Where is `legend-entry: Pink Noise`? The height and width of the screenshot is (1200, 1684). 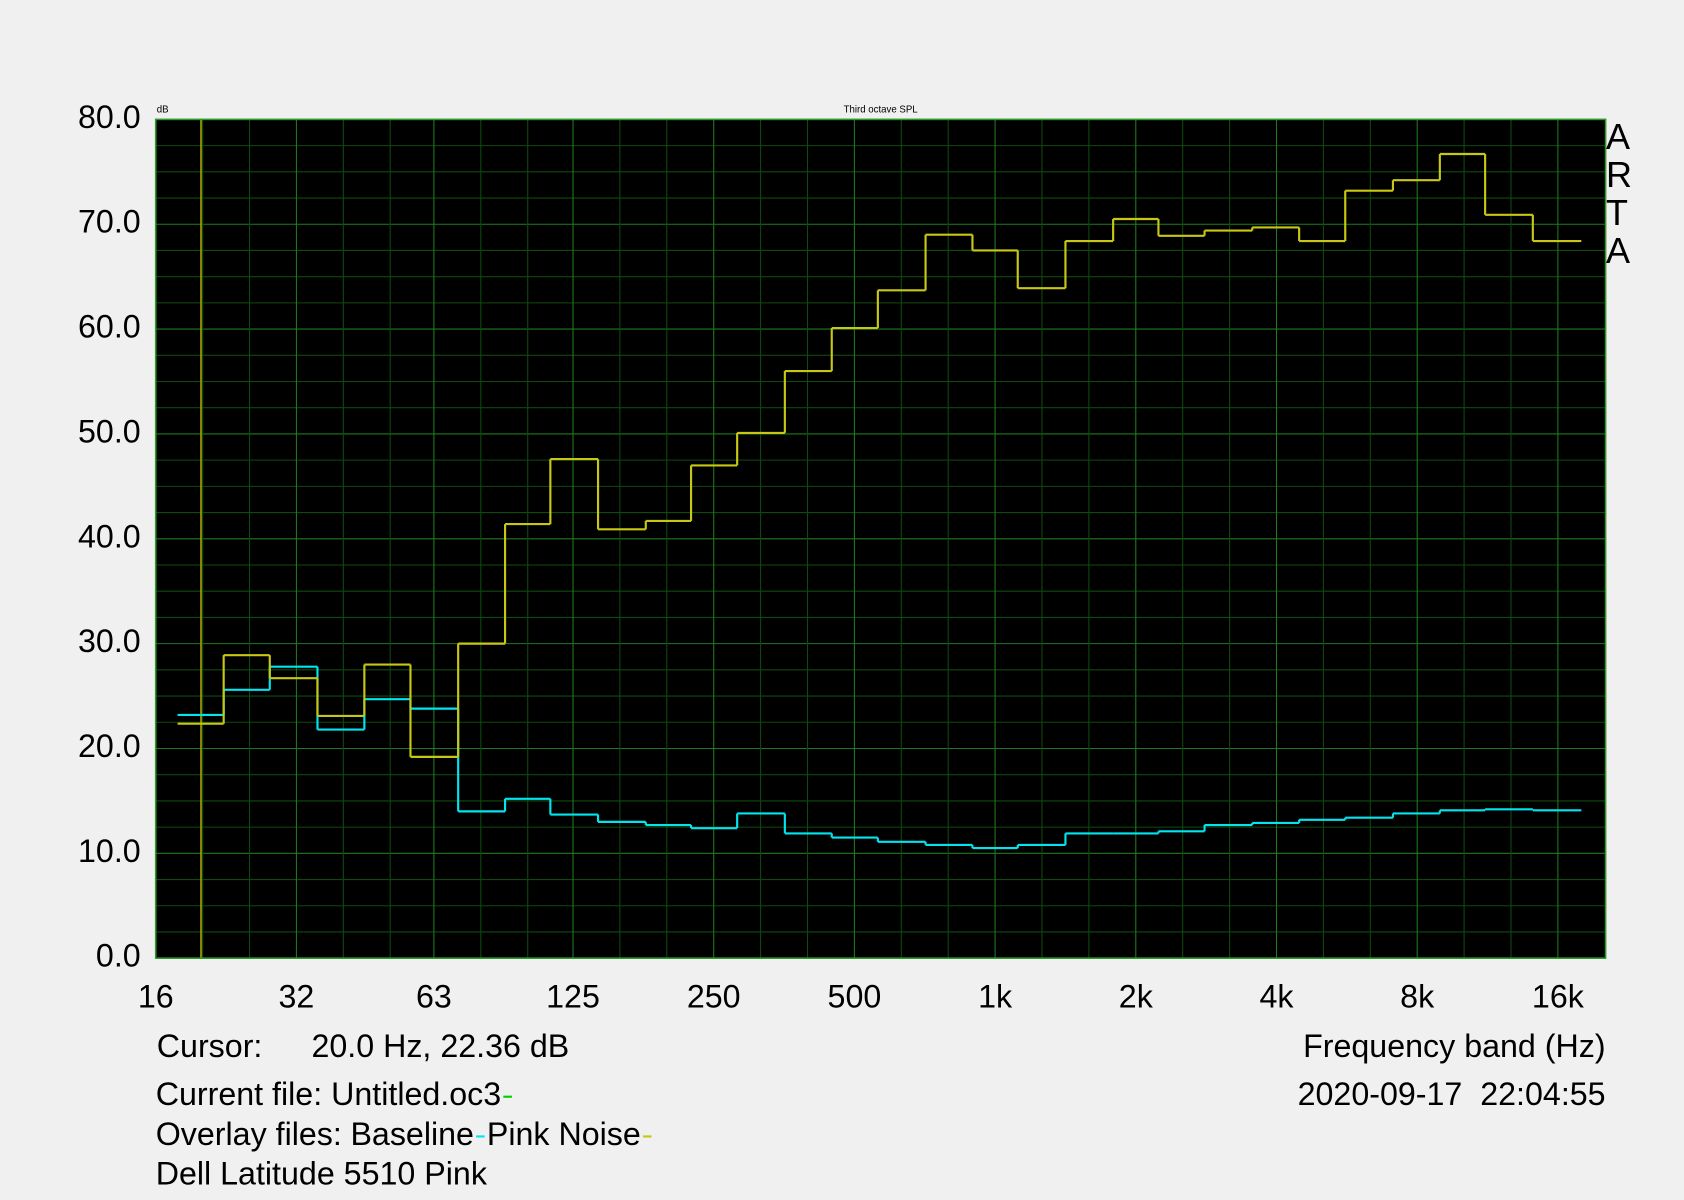 legend-entry: Pink Noise is located at coordinates (564, 1134).